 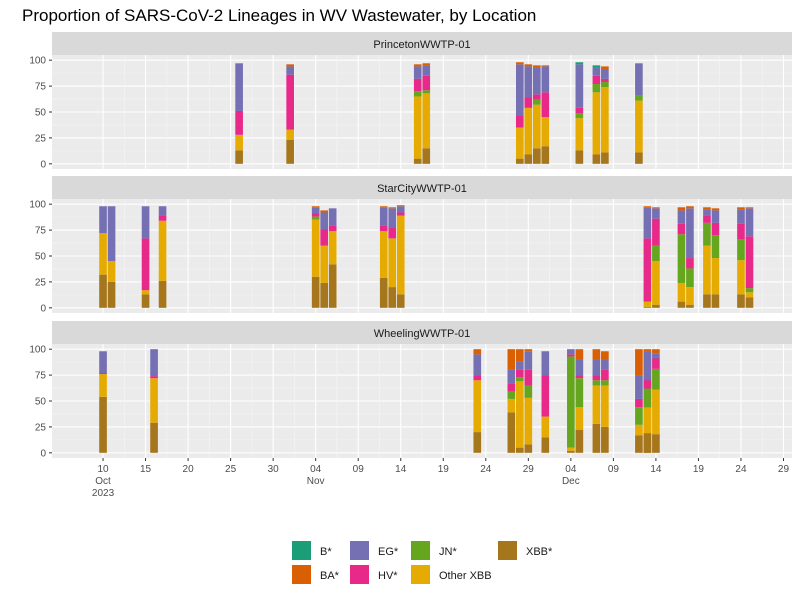 I want to click on x-tick-label: 2023, so click(x=103, y=493).